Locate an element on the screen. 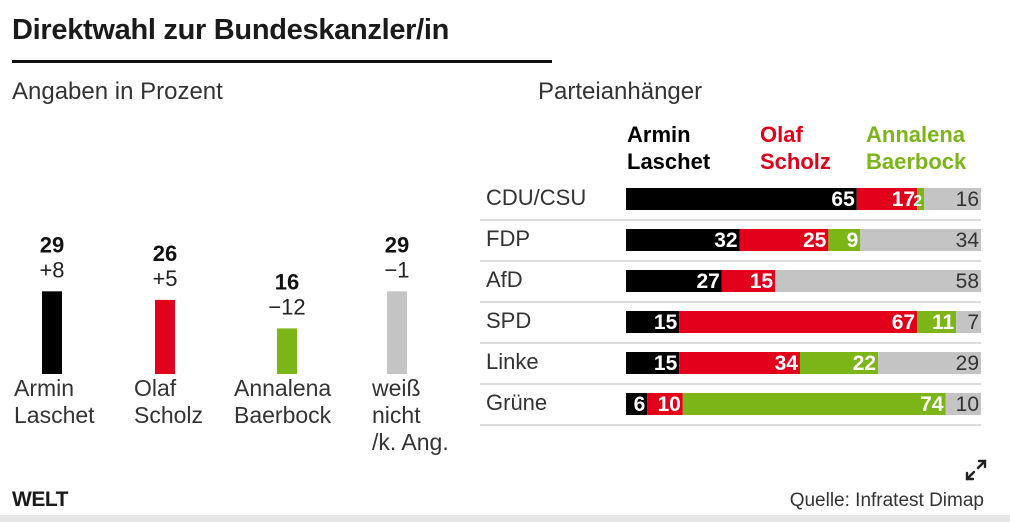  segment-value-label: 29 is located at coordinates (967, 363).